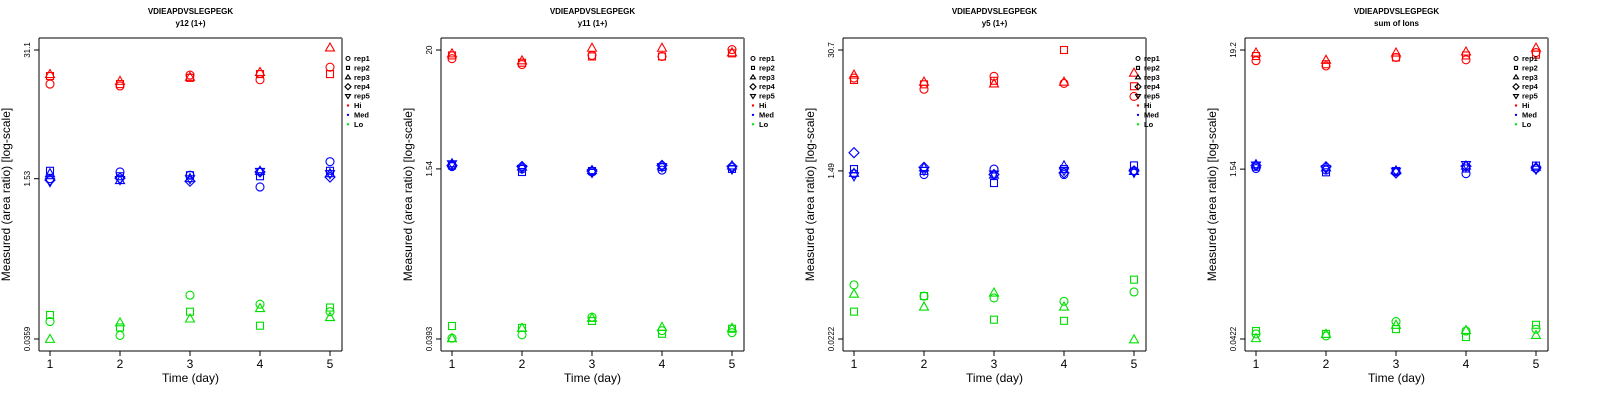  I want to click on legend-symbol-rep4, so click(348, 86).